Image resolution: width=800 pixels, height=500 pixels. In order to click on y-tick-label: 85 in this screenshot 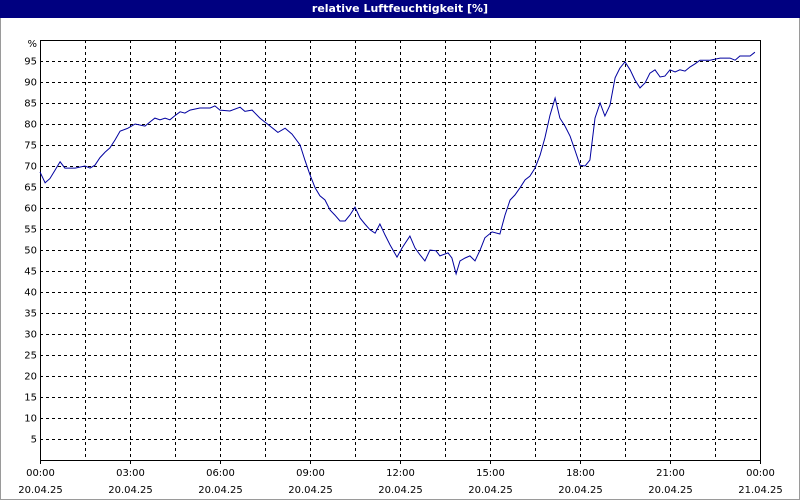, I will do `click(30, 104)`.